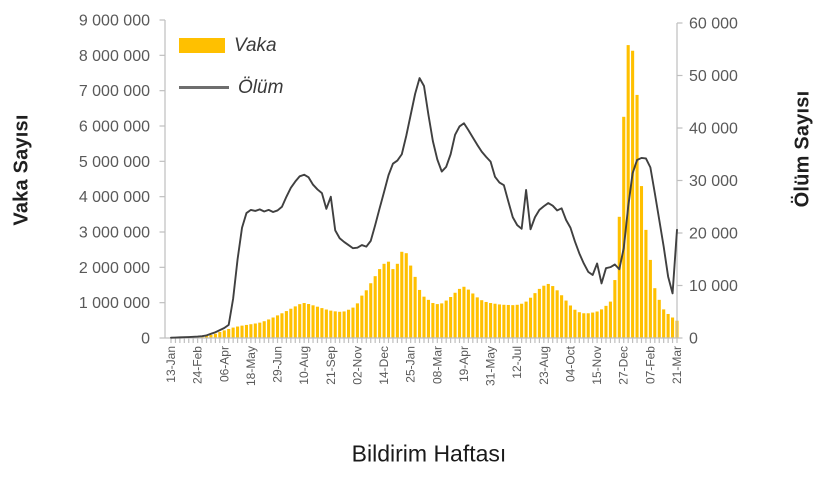  Describe the element at coordinates (231, 66) in the screenshot. I see `legend: Vaka Ölüm` at that location.